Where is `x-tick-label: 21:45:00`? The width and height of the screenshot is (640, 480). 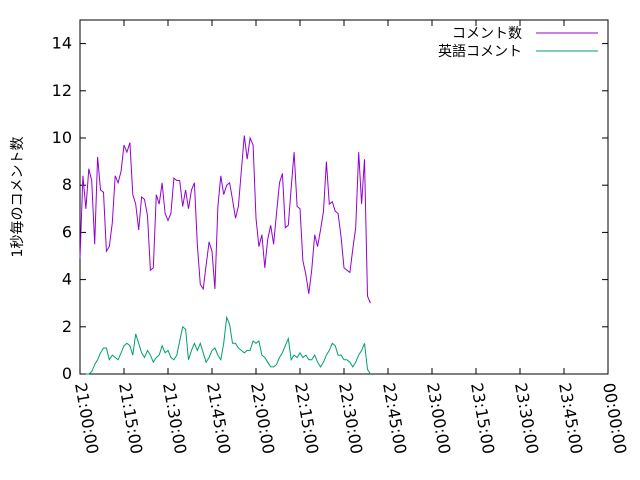 x-tick-label: 21:45:00 is located at coordinates (218, 418).